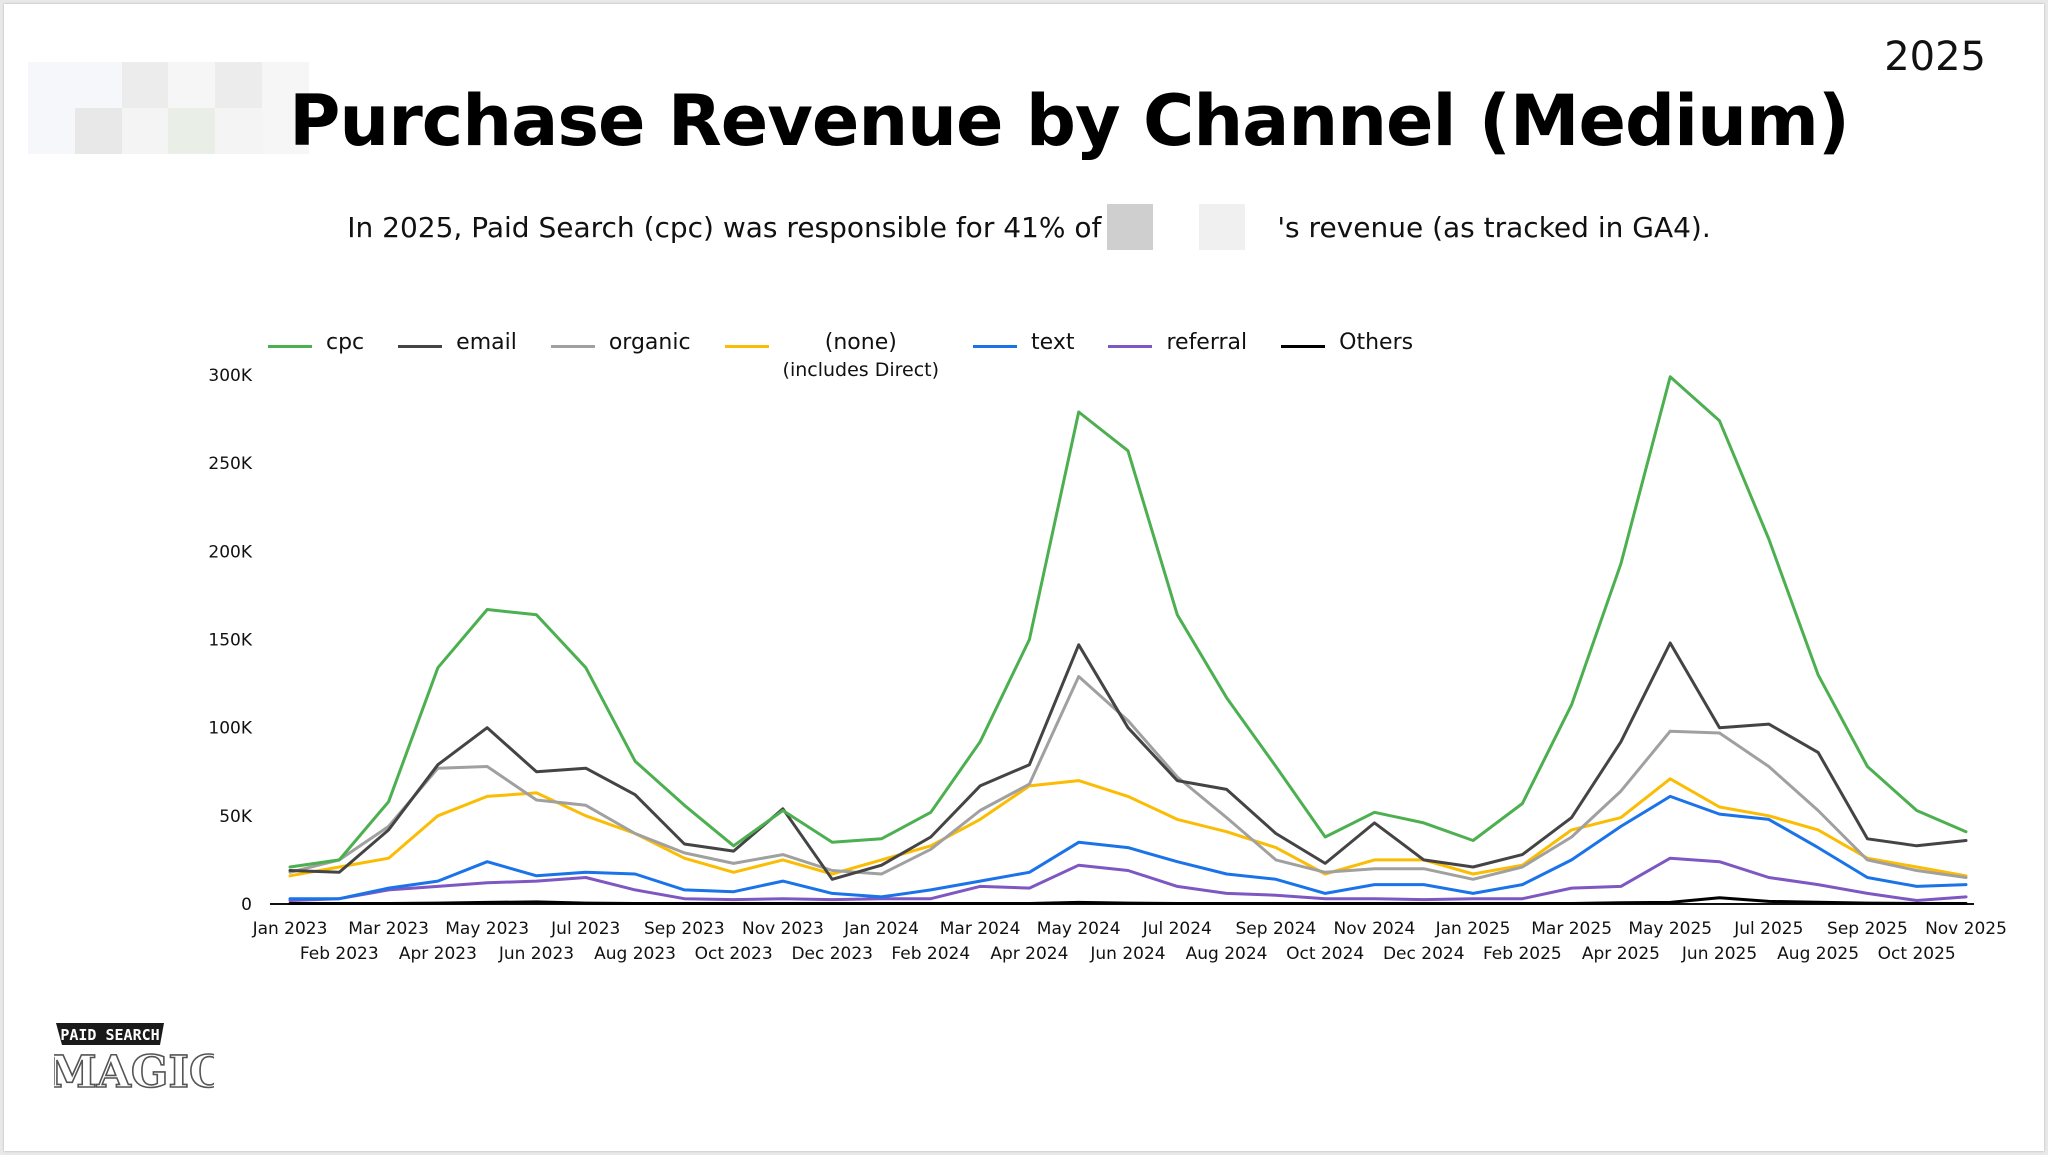  What do you see at coordinates (1127, 954) in the screenshot?
I see `x-tick-label: Jun 2024` at bounding box center [1127, 954].